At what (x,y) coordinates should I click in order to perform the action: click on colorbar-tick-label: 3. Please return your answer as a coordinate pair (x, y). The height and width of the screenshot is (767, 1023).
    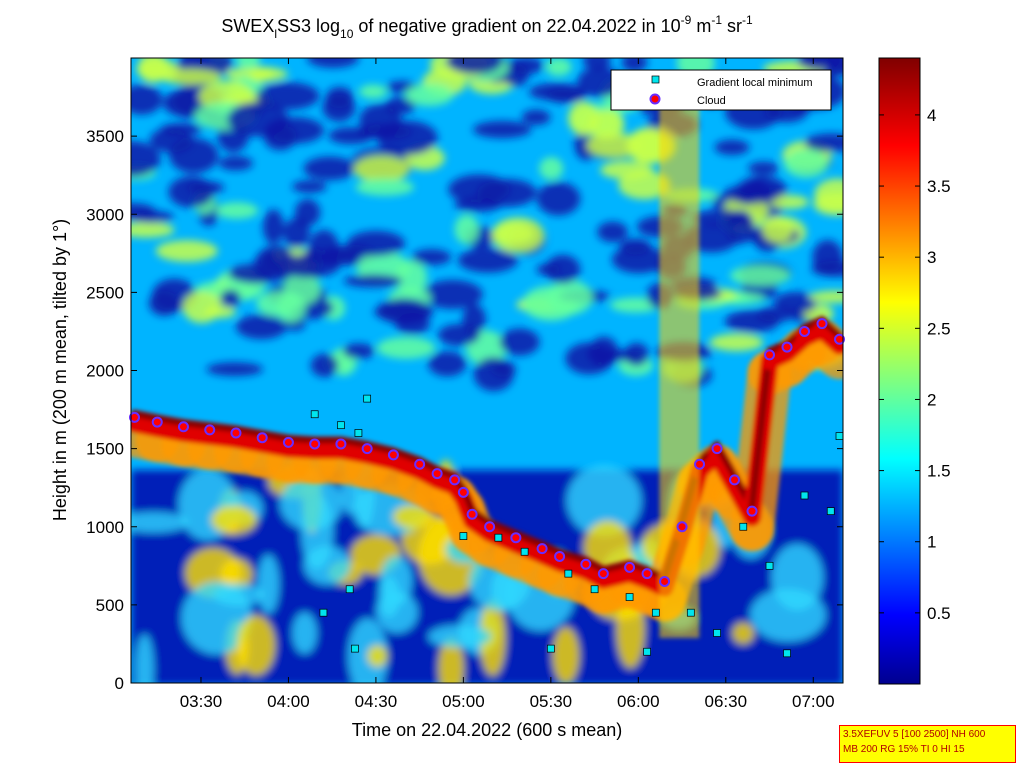
    Looking at the image, I should click on (931, 257).